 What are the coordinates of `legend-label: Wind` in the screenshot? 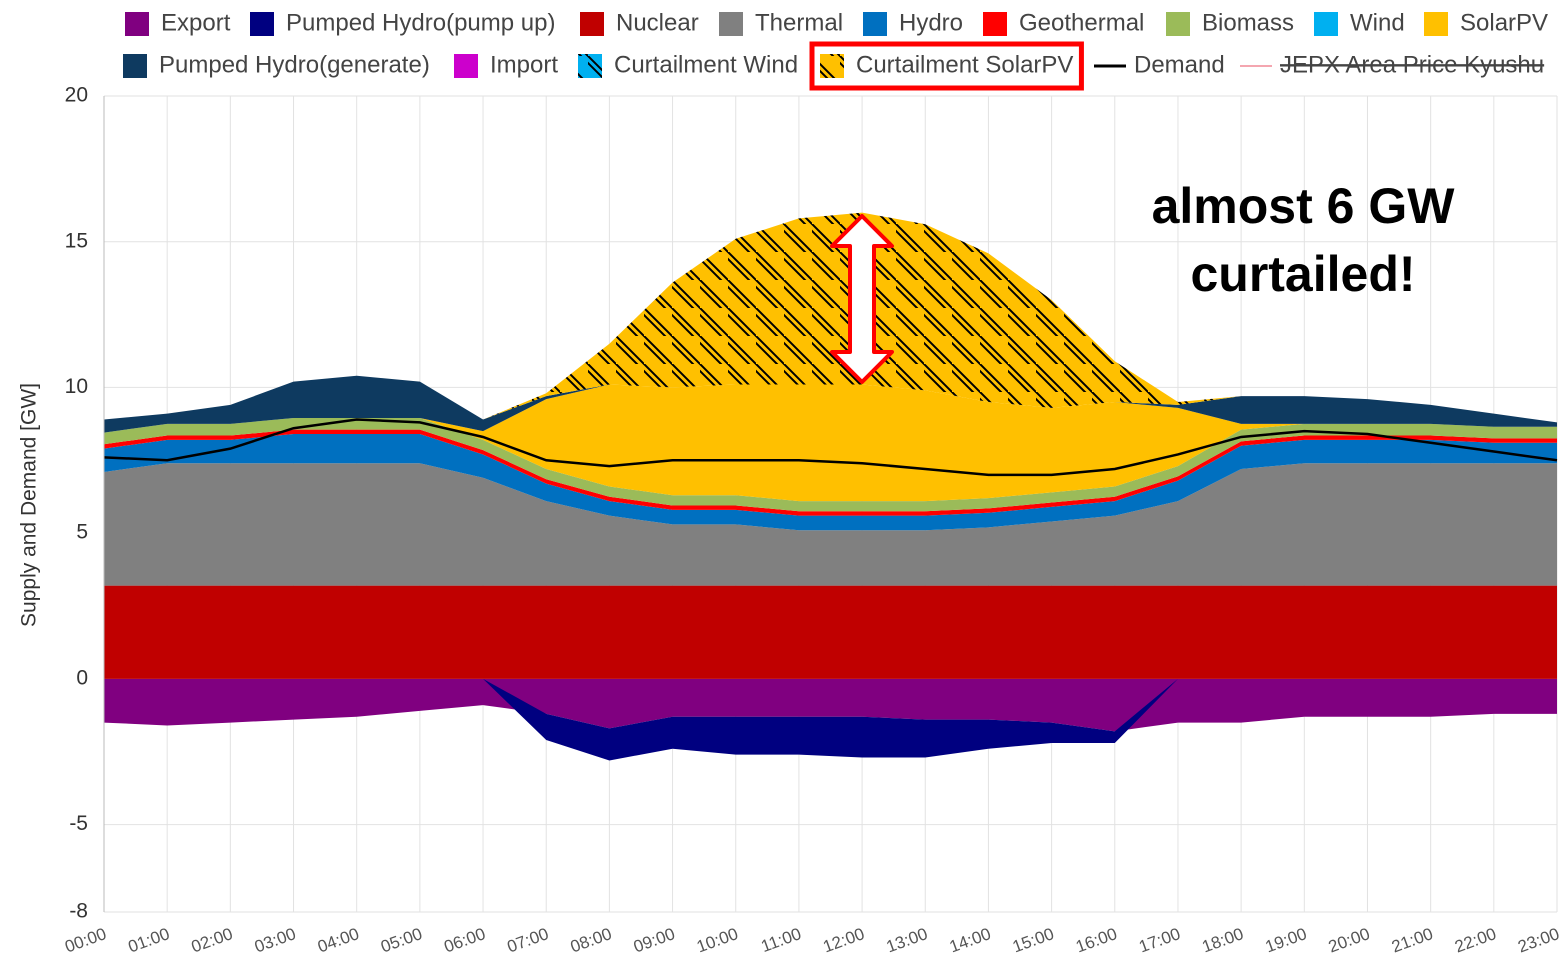 It's located at (1377, 22).